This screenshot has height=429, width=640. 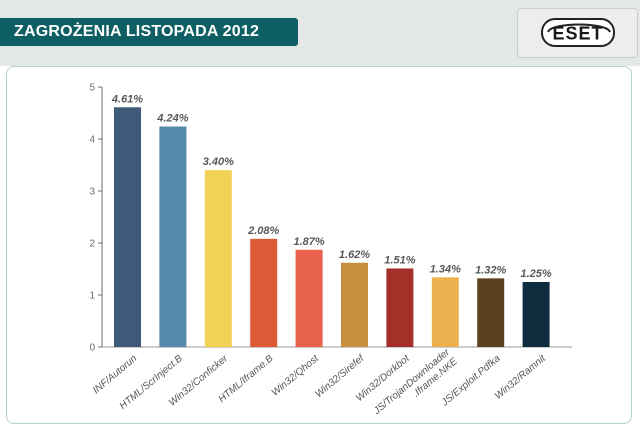 I want to click on category-label: JS/TrojanDownloader.Iframe.NKE, so click(x=415, y=382).